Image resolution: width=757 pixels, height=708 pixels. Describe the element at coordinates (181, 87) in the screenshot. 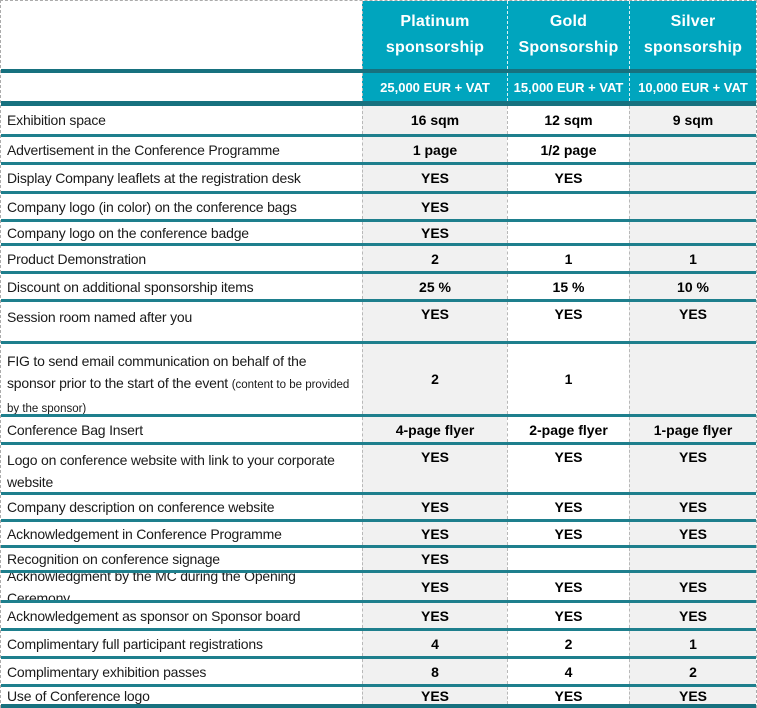

I see `price-blank-cell` at that location.